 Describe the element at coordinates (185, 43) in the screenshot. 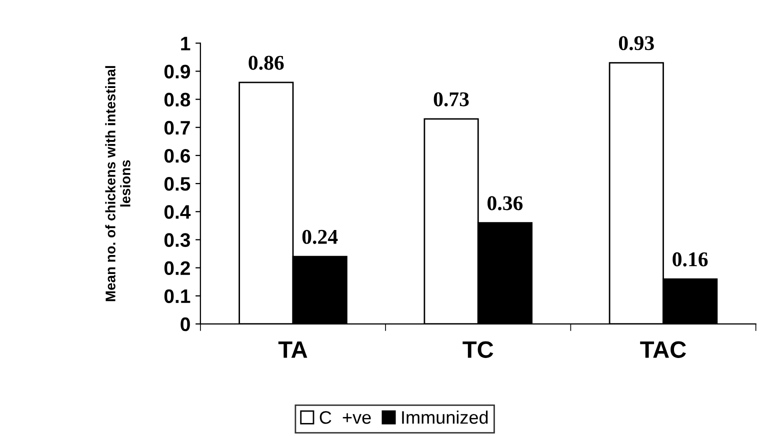

I see `y-tick-label: 1` at that location.